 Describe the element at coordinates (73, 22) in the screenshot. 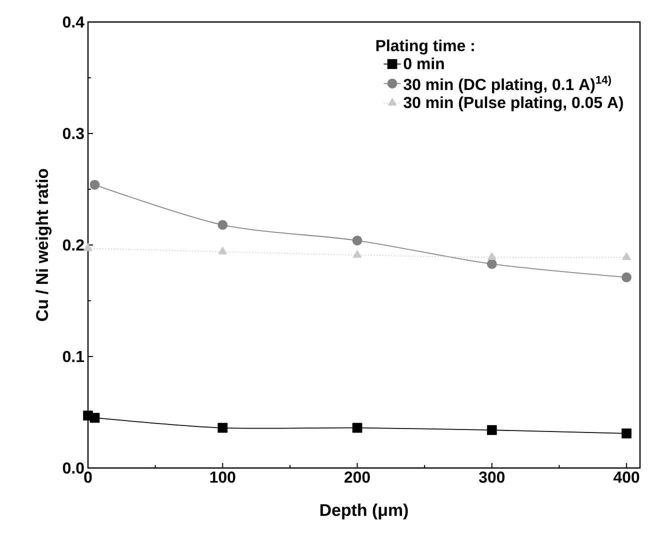

I see `y-tick-label: 0.4` at that location.